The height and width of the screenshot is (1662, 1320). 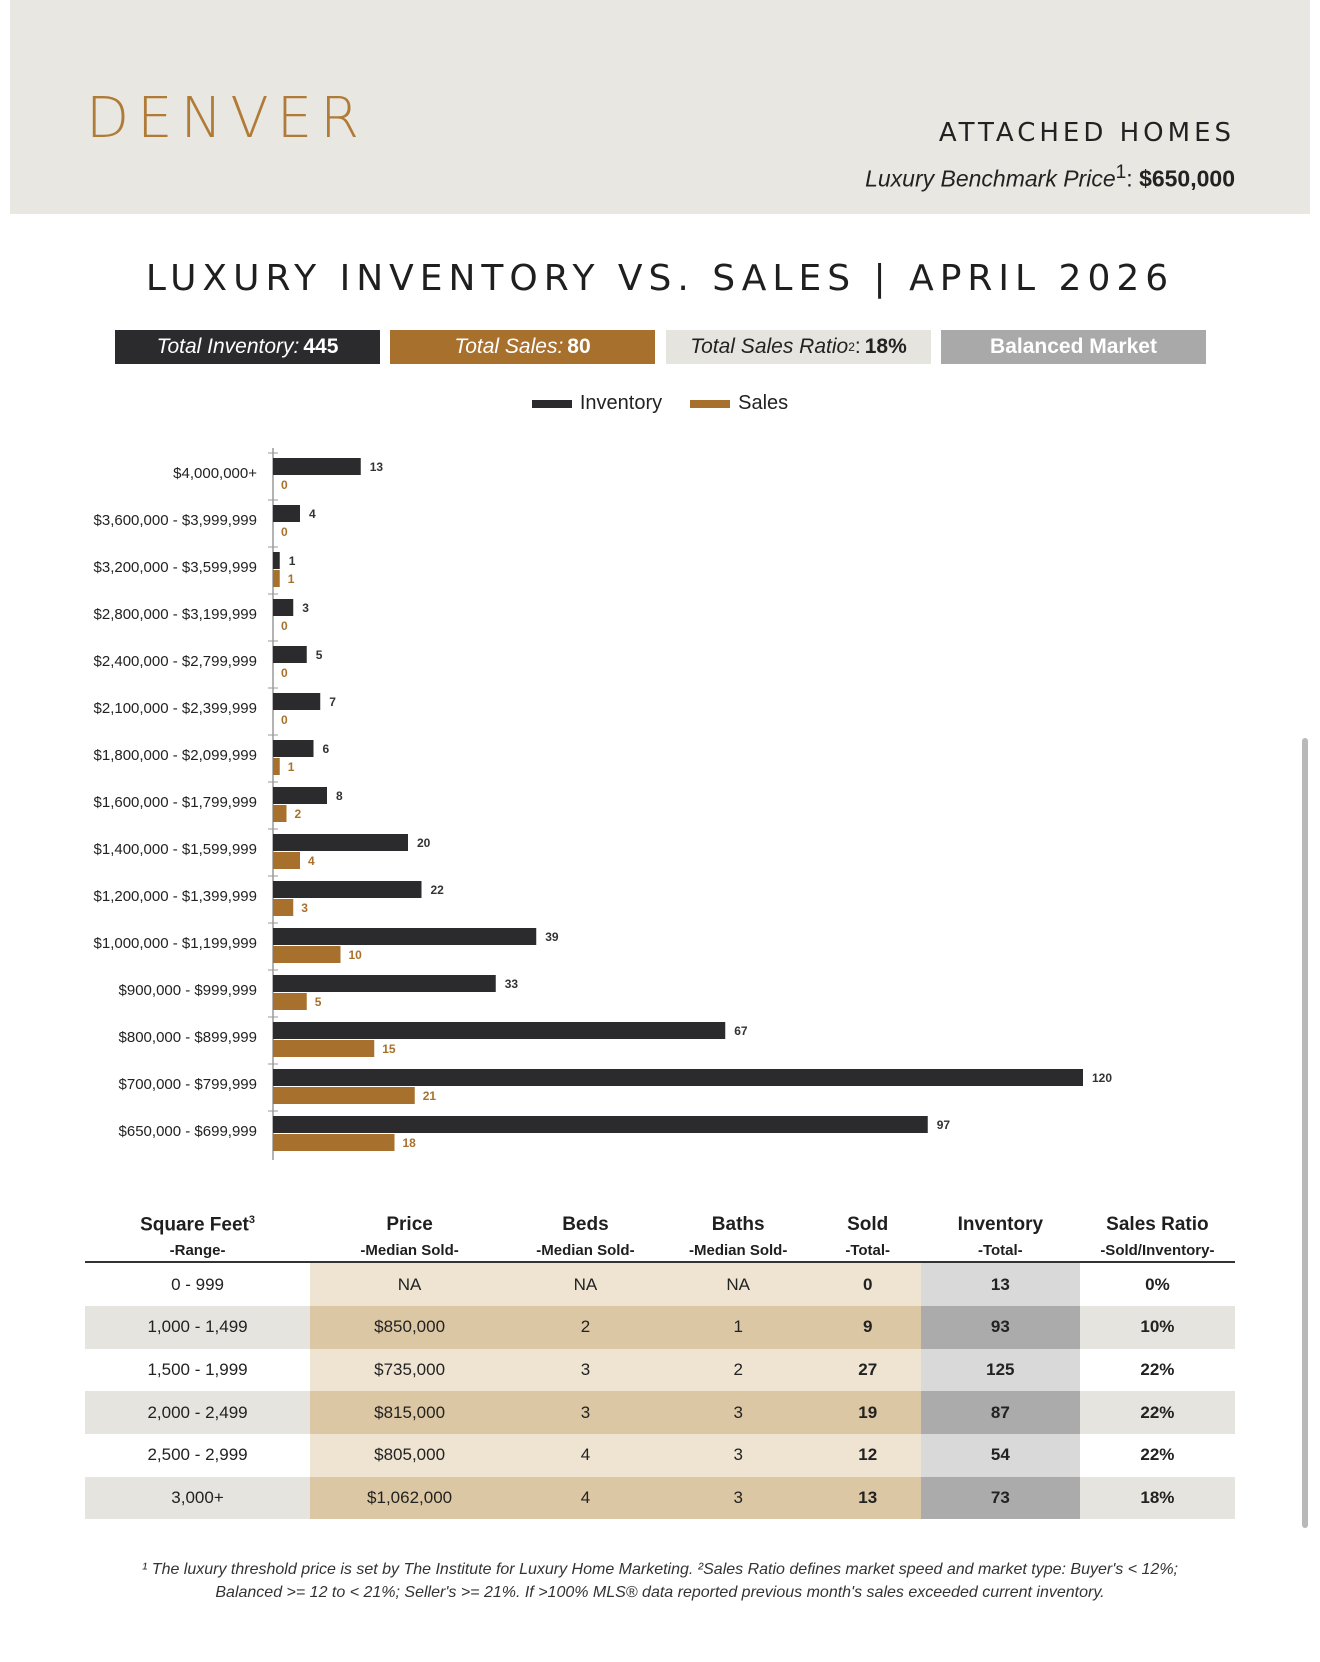 What do you see at coordinates (552, 937) in the screenshot?
I see `inventory-data-label: 39` at bounding box center [552, 937].